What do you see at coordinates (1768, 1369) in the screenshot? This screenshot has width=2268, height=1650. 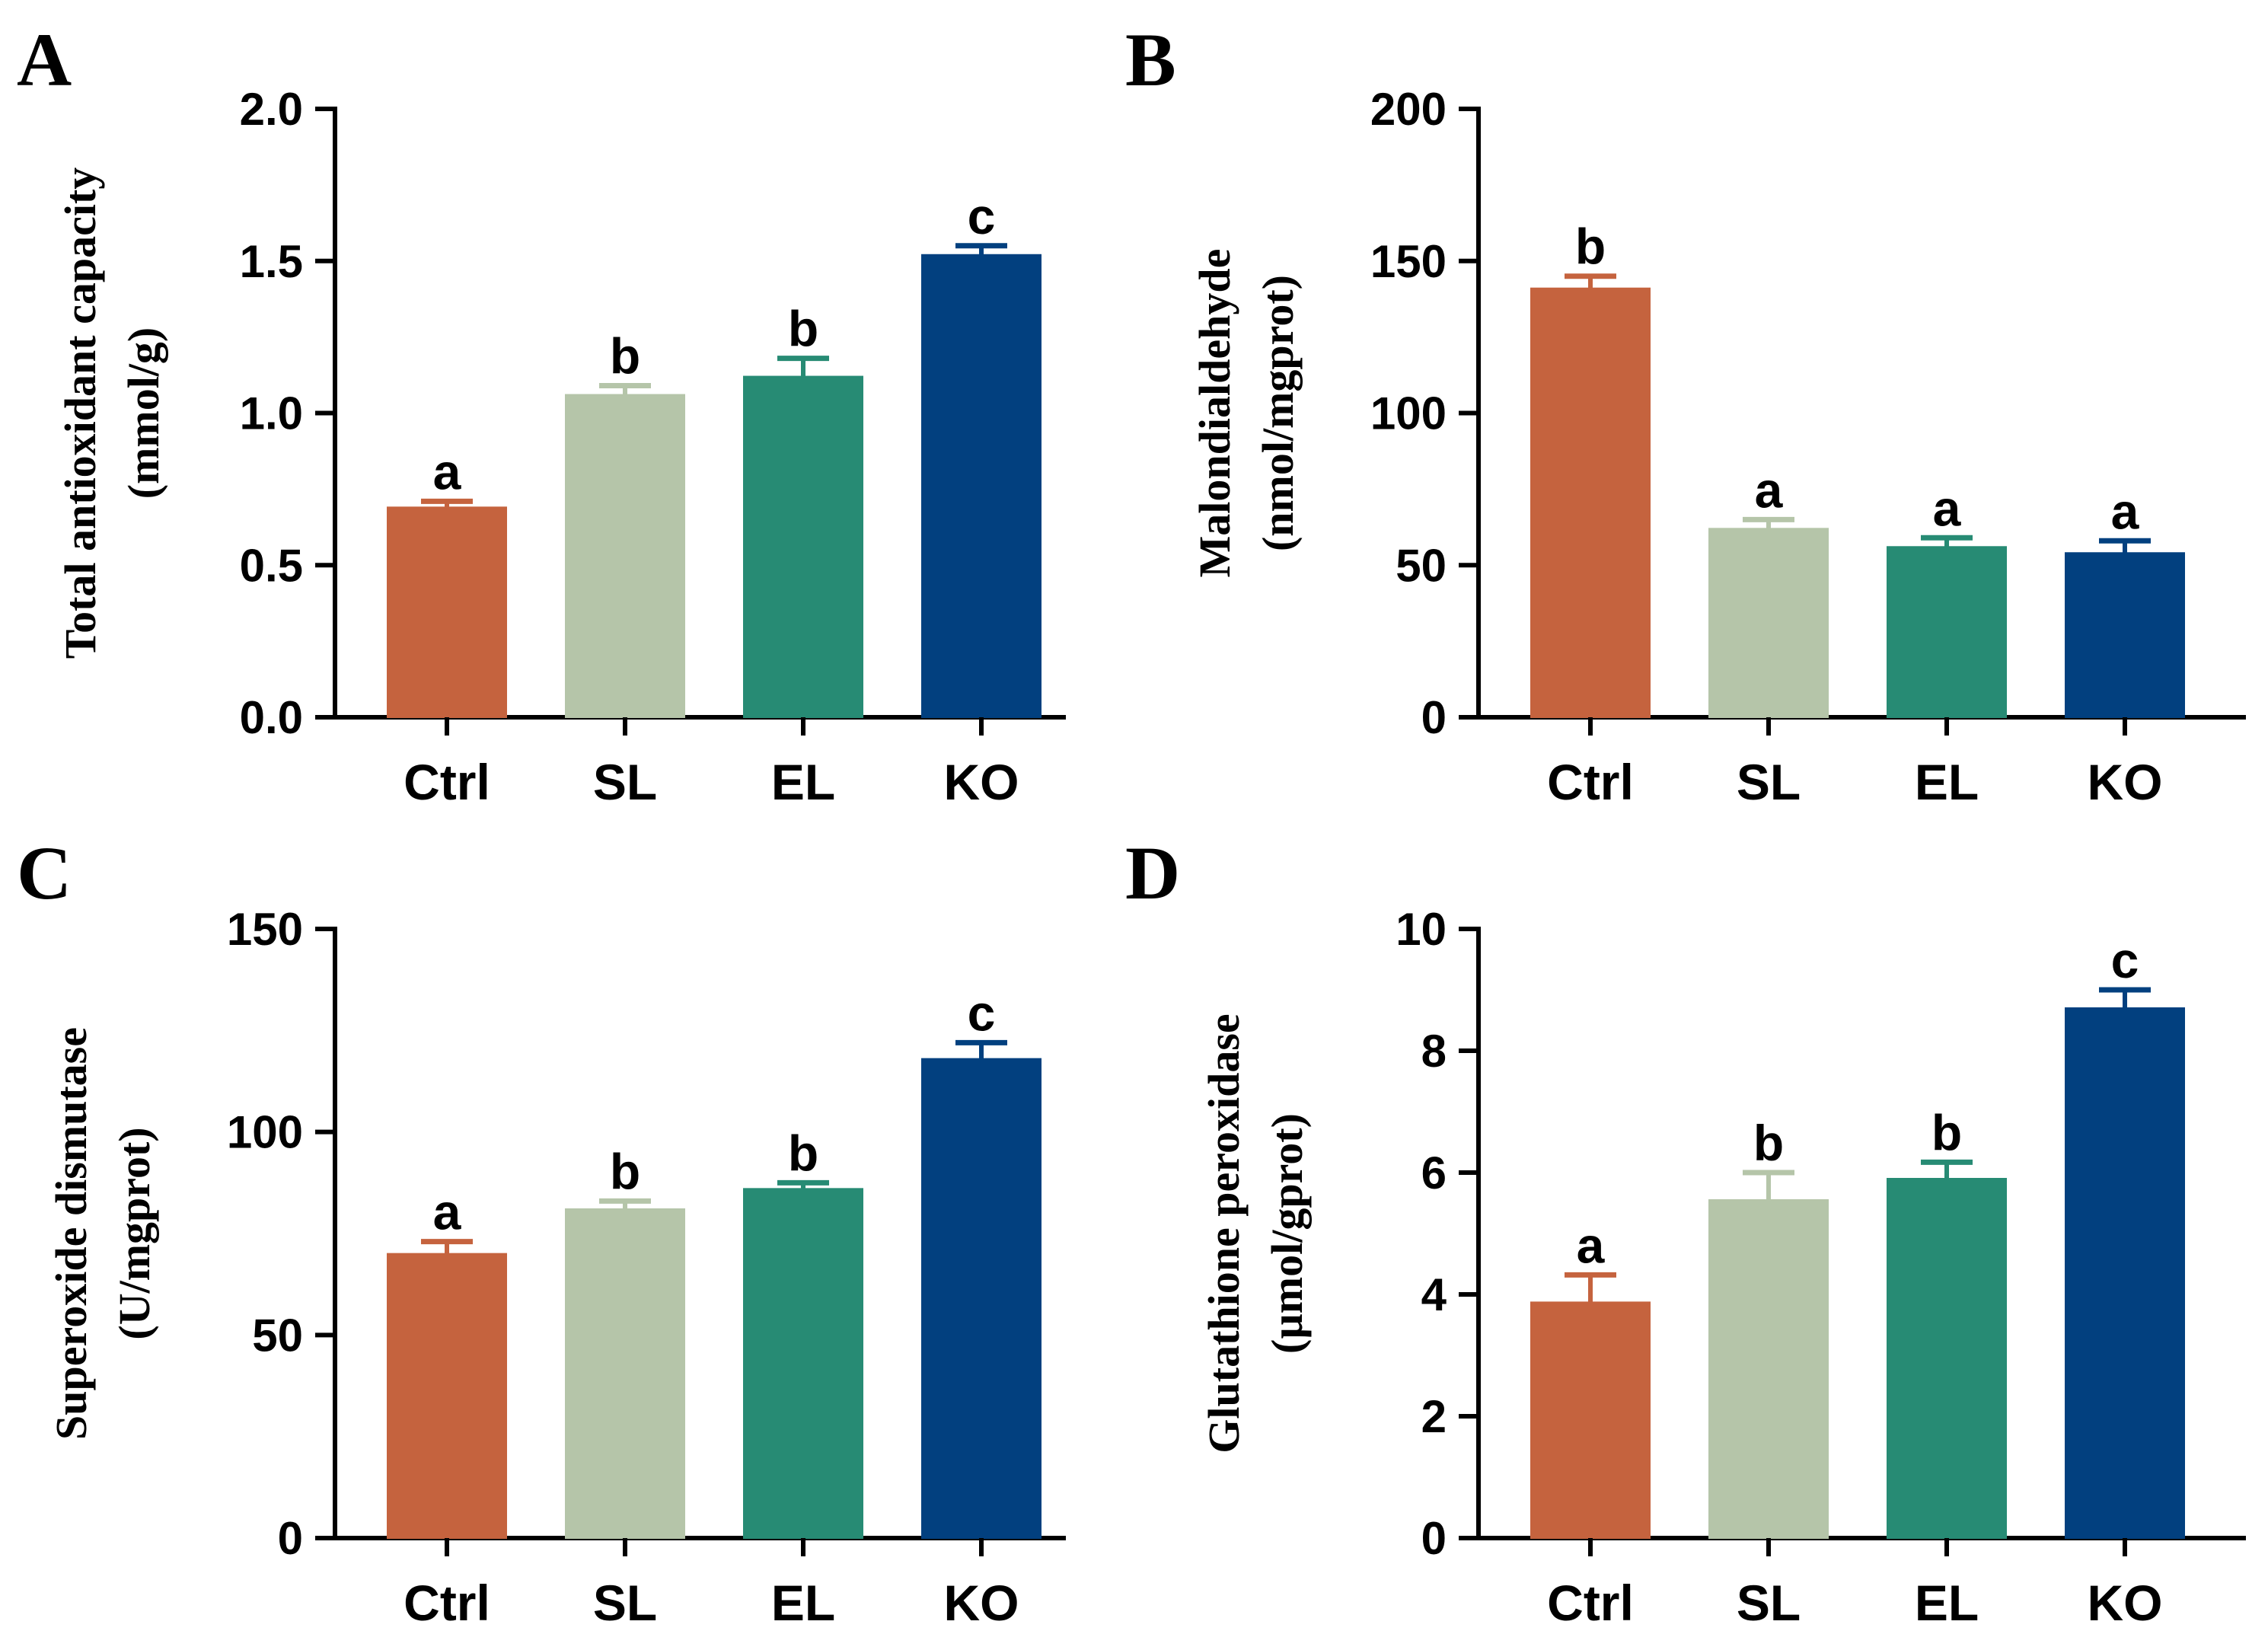 I see `panel-d-bar-sl` at bounding box center [1768, 1369].